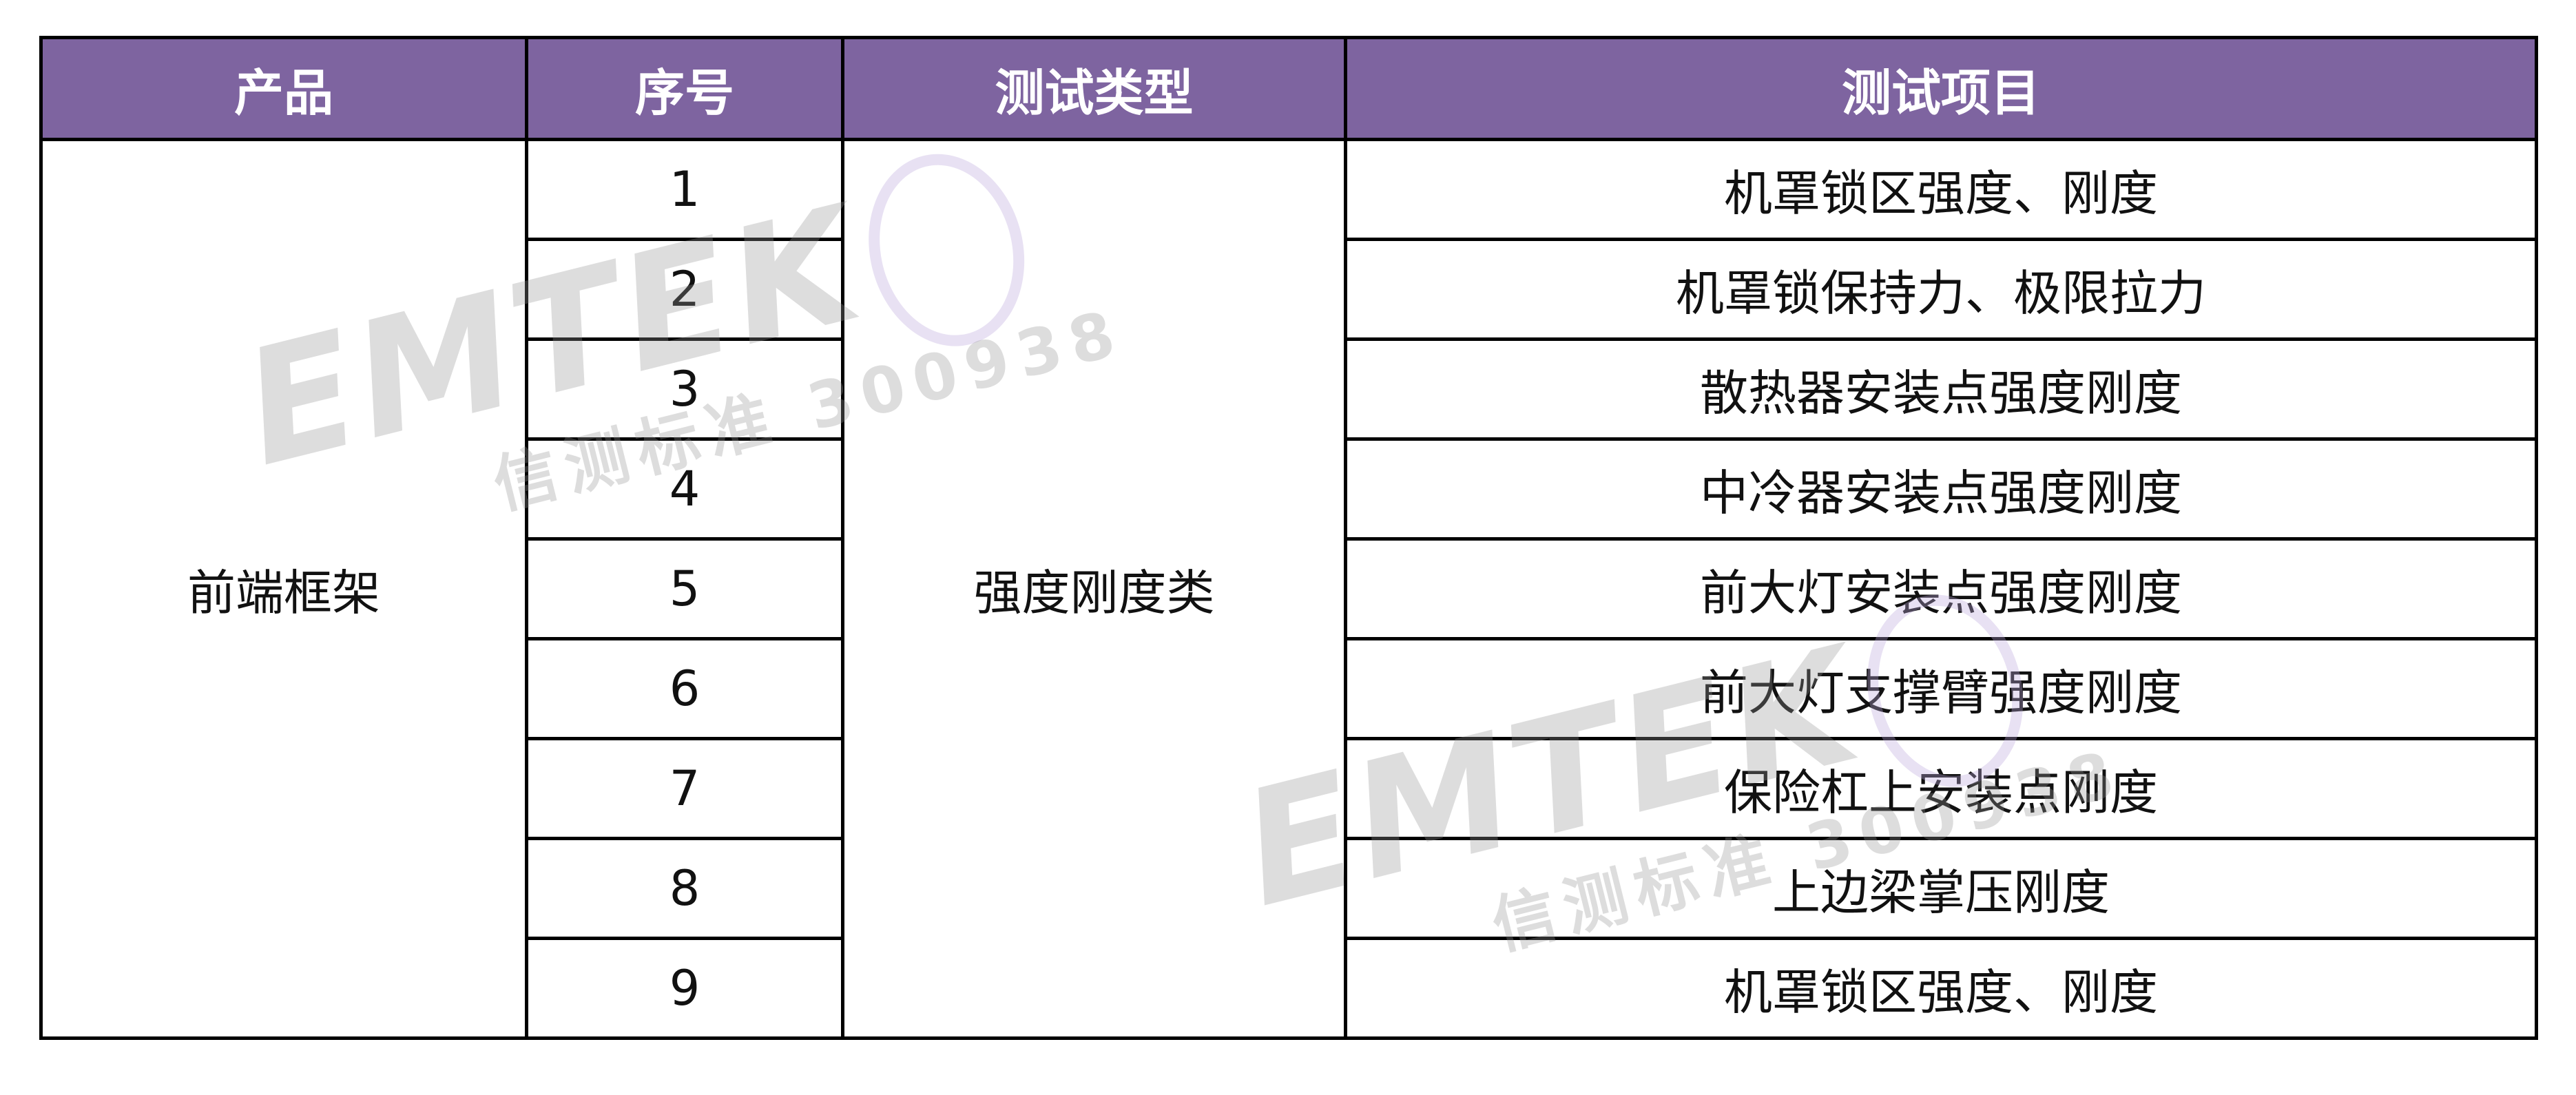  What do you see at coordinates (1941, 289) in the screenshot?
I see `test-item-cell: 机罩锁保持力、极限拉力` at bounding box center [1941, 289].